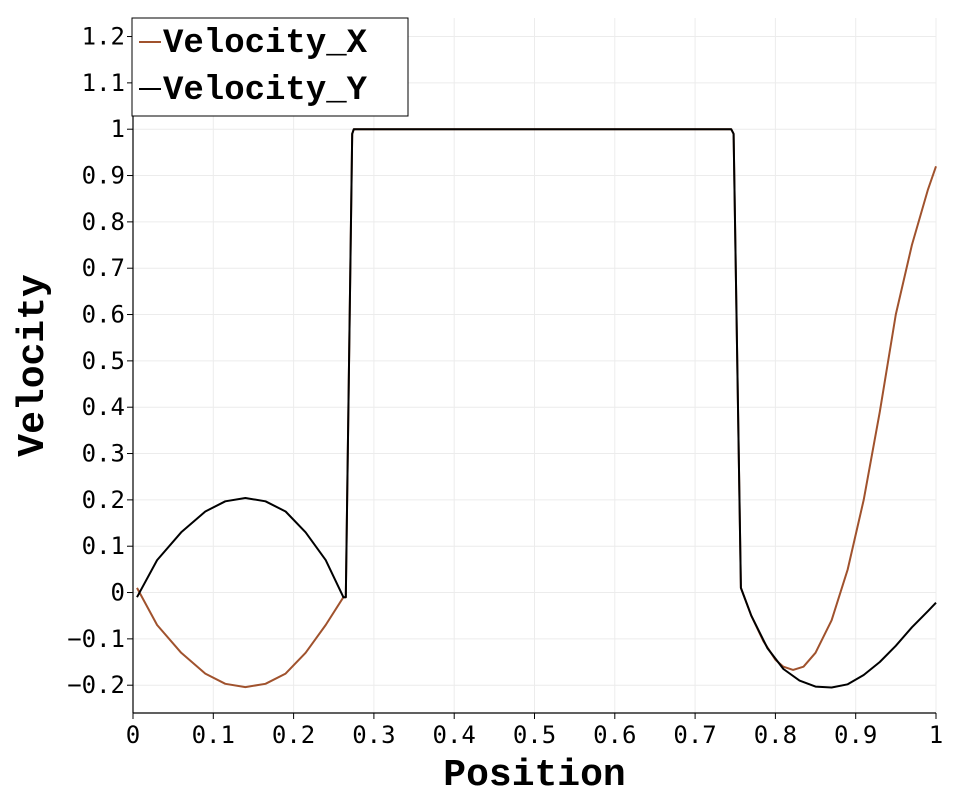 The height and width of the screenshot is (804, 956). What do you see at coordinates (103, 83) in the screenshot?
I see `y-tick-label: 1.1` at bounding box center [103, 83].